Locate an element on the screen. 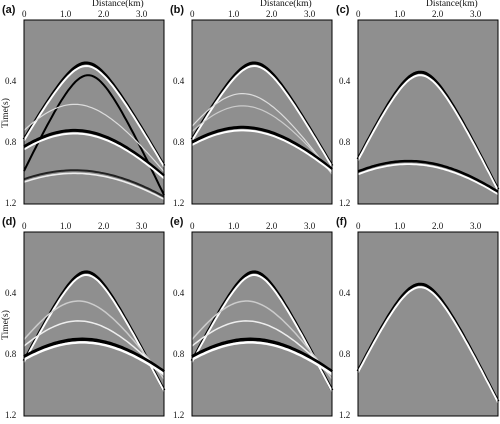 Image resolution: width=500 pixels, height=424 pixels. panel-label: (b) is located at coordinates (177, 10).